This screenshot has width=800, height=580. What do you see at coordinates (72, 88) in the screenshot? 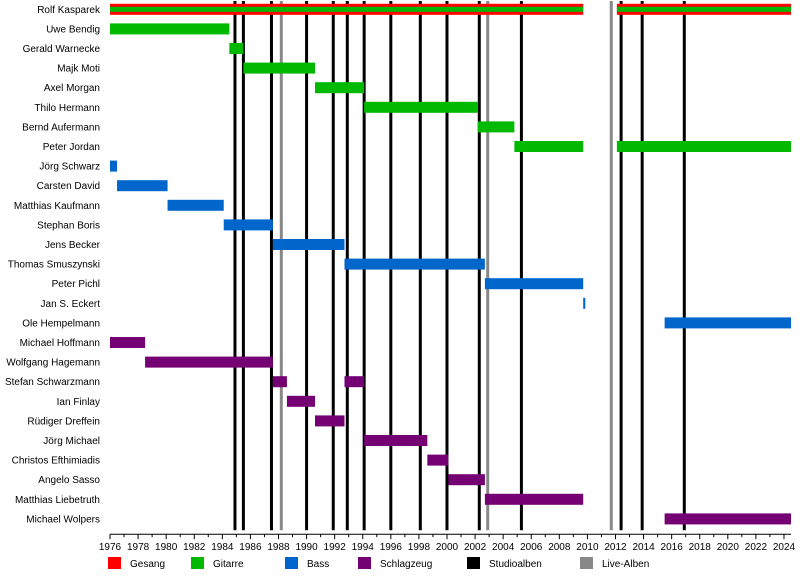
I see `member-label: Axel Morgan` at bounding box center [72, 88].